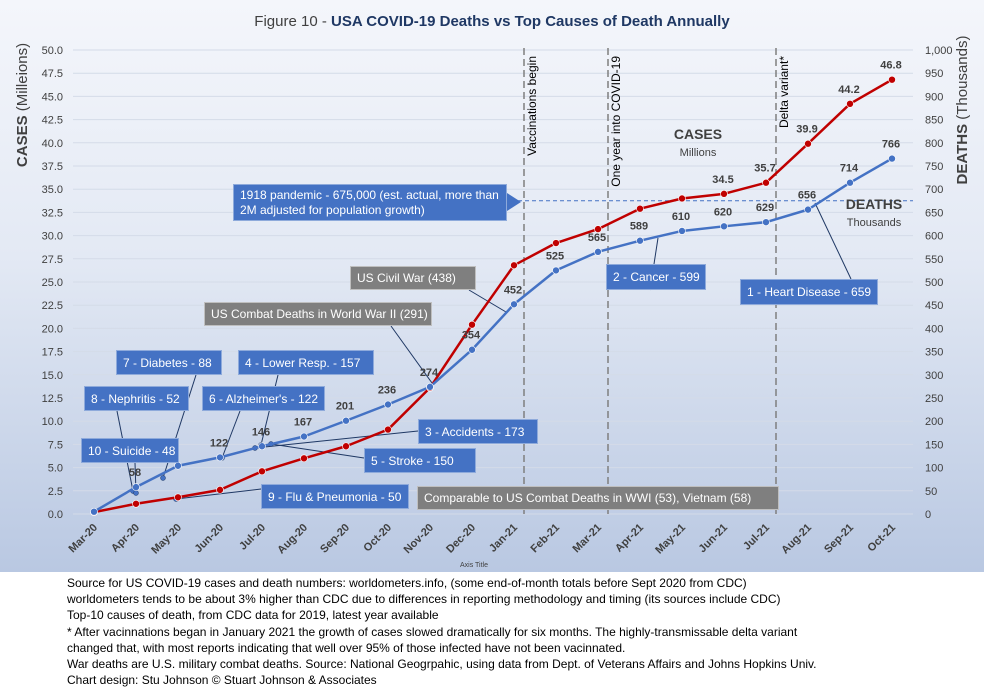  Describe the element at coordinates (135, 473) in the screenshot. I see `data-label-deaths: 58` at that location.